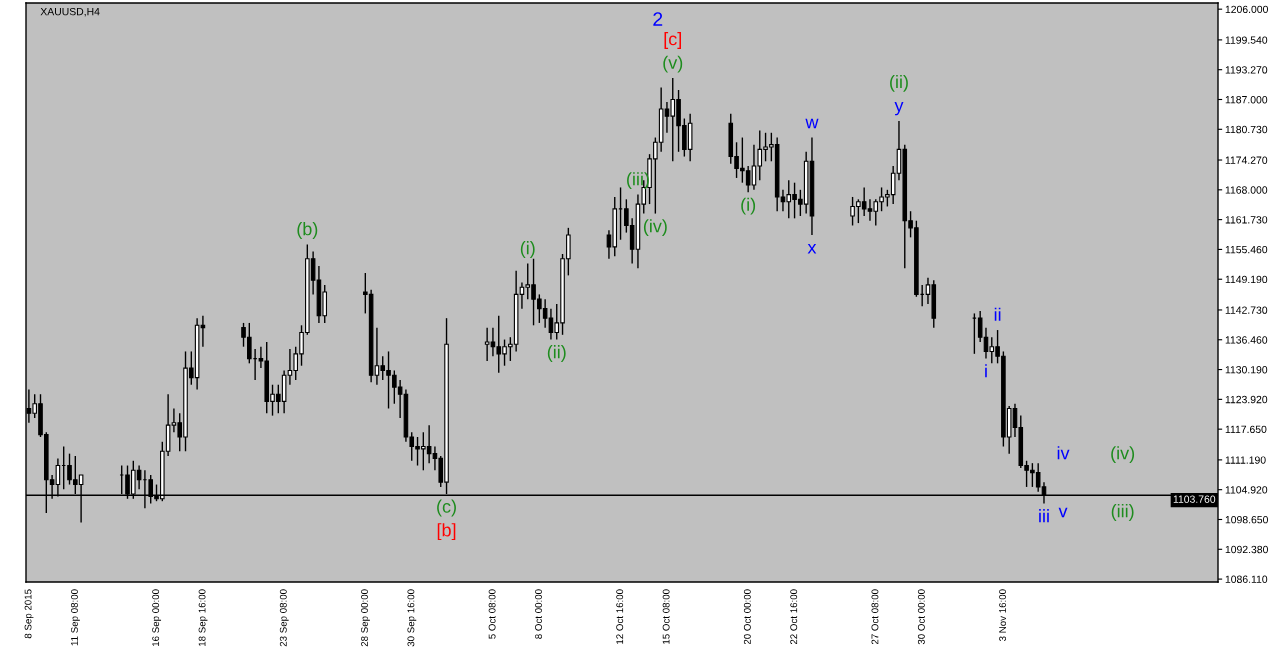  Describe the element at coordinates (1246, 549) in the screenshot. I see `y-tick-label: 1092.380` at that location.